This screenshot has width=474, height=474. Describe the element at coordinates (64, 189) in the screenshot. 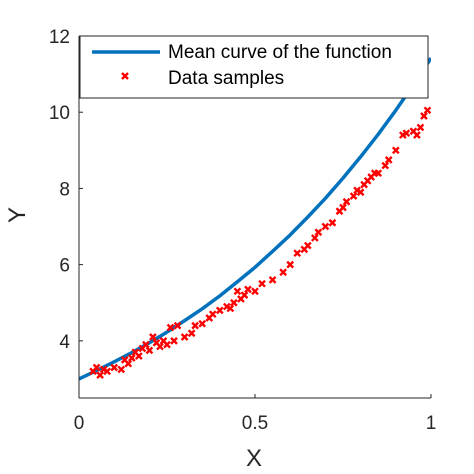

I see `y-tick-label: 8` at that location.